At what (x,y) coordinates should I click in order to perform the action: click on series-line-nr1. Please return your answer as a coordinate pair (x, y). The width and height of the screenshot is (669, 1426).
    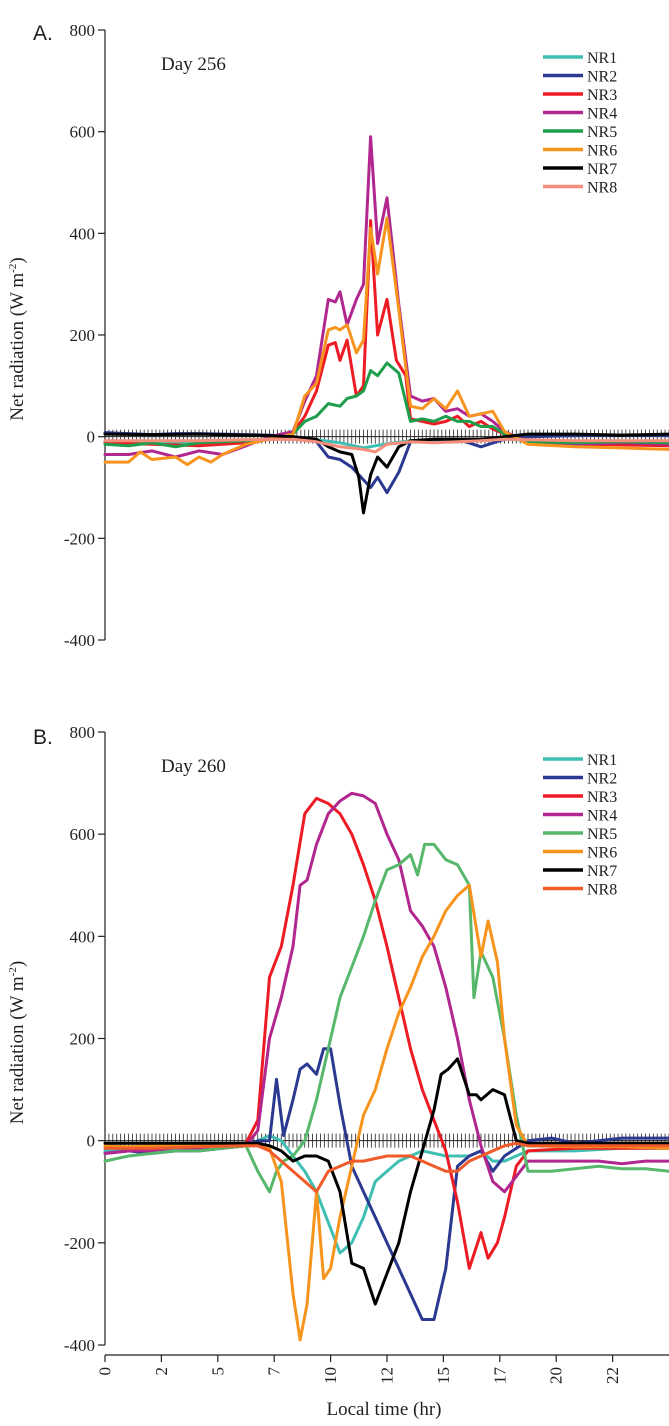
    Looking at the image, I should click on (386, 1194).